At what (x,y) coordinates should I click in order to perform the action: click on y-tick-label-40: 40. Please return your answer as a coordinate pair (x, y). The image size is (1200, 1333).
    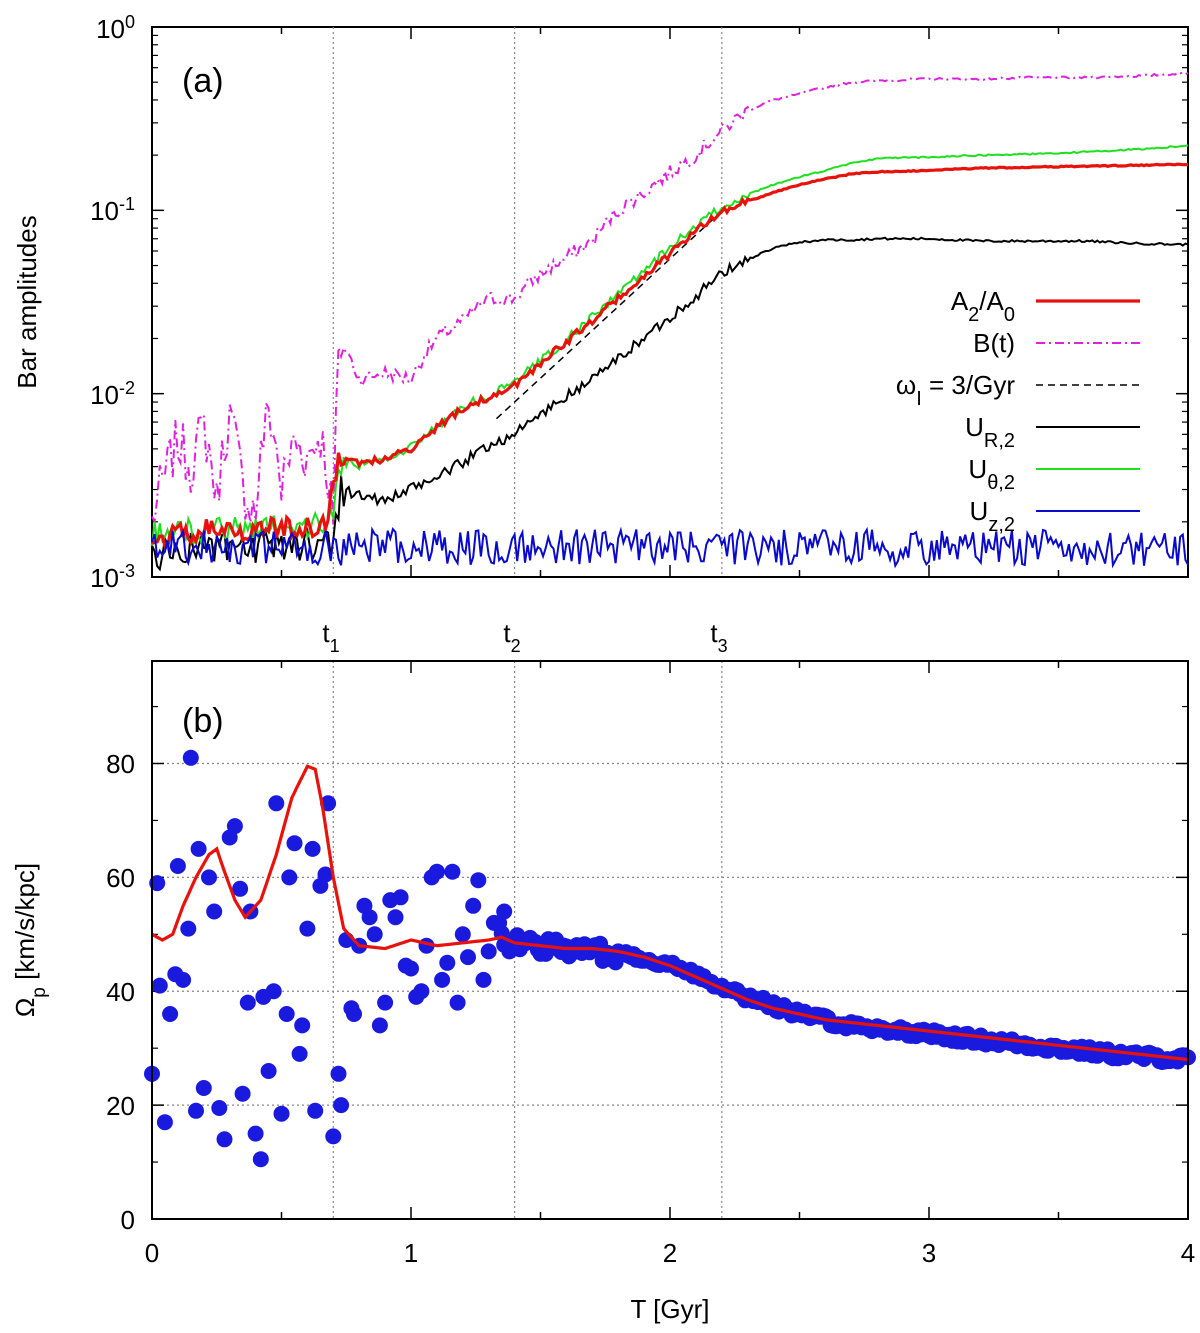
    Looking at the image, I should click on (120, 992).